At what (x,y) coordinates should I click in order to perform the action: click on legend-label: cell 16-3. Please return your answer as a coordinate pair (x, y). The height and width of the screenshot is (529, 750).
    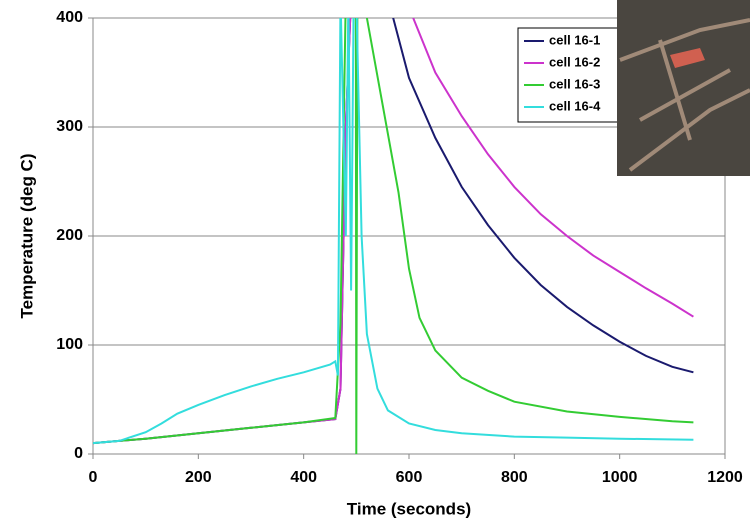
    Looking at the image, I should click on (574, 83).